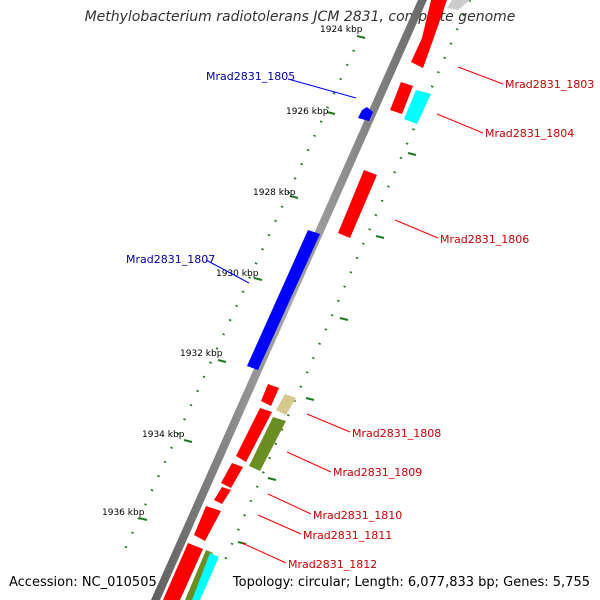 This screenshot has height=600, width=600. I want to click on tick-label: 1924 kbp, so click(341, 30).